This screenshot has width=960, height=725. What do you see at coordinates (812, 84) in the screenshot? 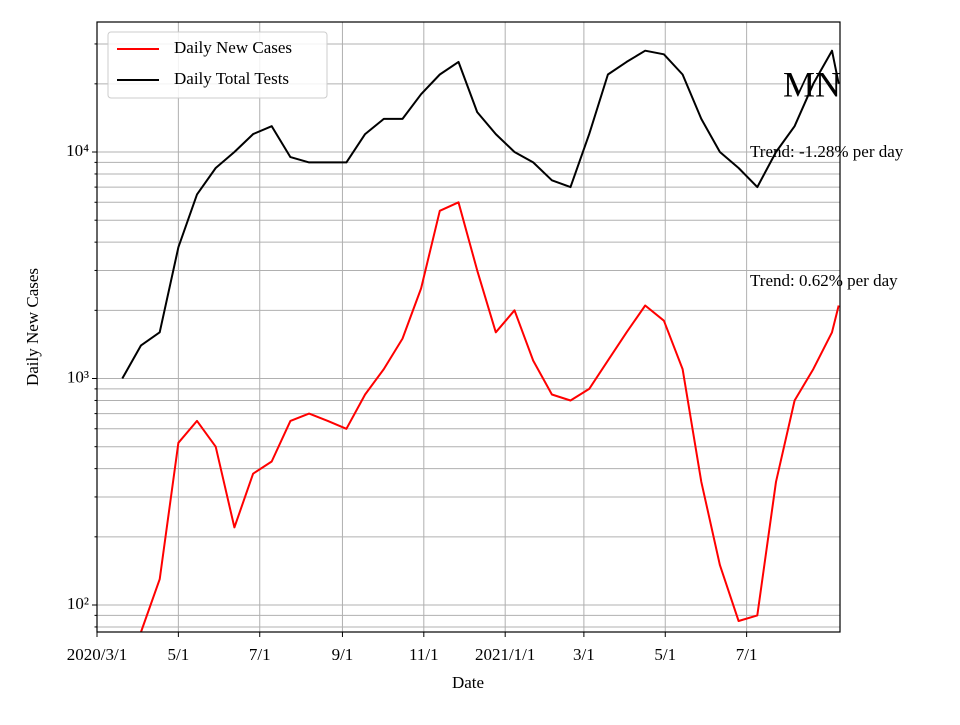
I see `chart-title: MN` at bounding box center [812, 84].